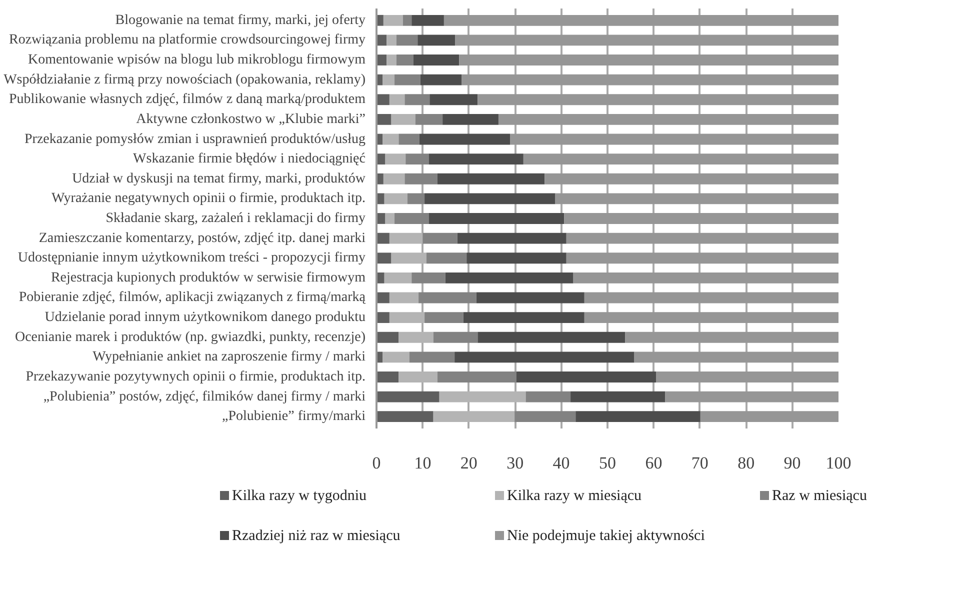  Describe the element at coordinates (515, 463) in the screenshot. I see `x-tick-label: 30` at that location.